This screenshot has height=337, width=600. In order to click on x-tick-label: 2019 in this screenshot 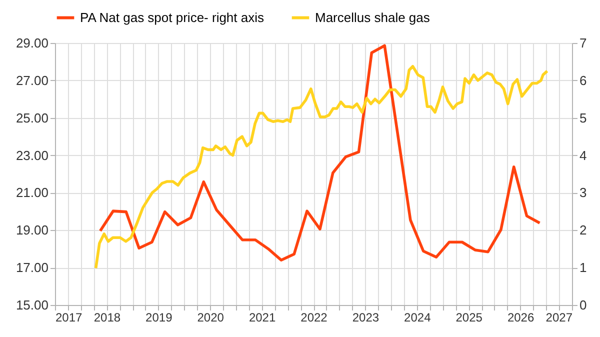, I will do `click(159, 317)`.